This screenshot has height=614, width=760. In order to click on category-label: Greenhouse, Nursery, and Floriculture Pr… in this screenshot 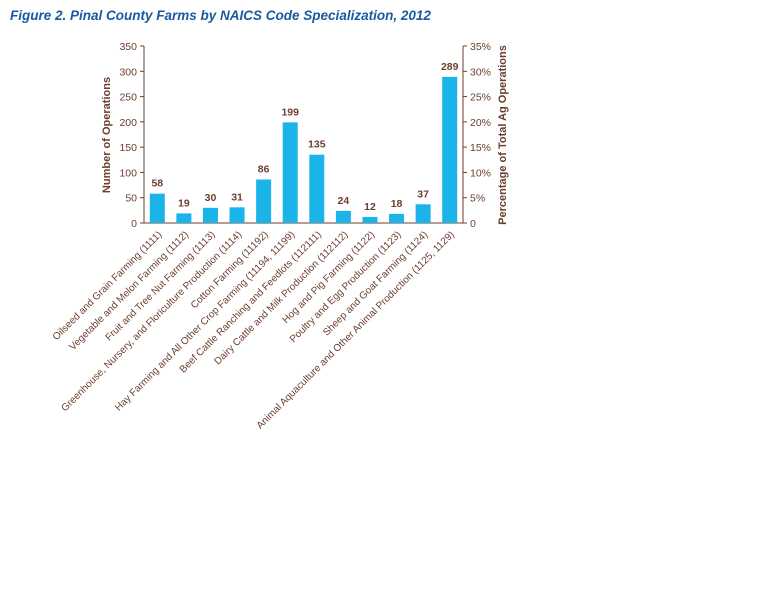, I will do `click(152, 321)`.